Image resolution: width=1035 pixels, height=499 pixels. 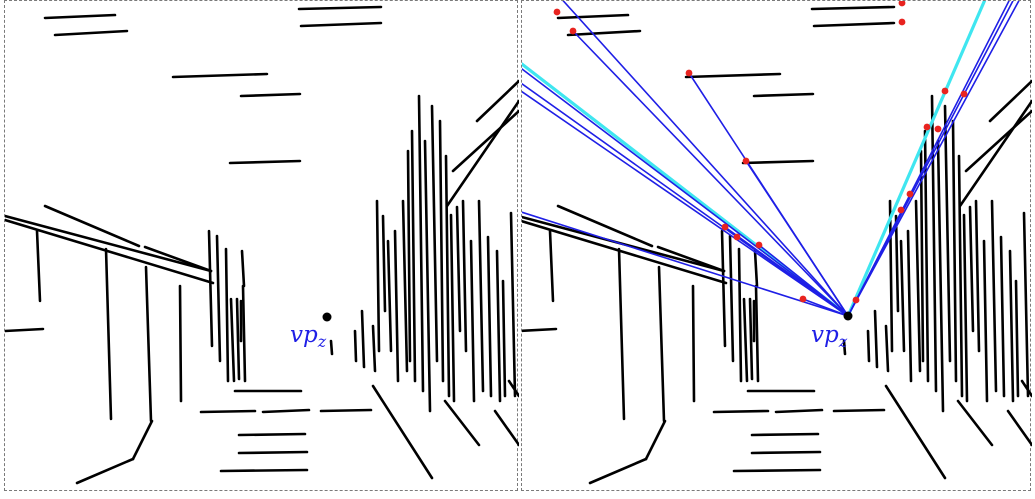 I want to click on right-vp-label-sub: z, so click(x=843, y=341).